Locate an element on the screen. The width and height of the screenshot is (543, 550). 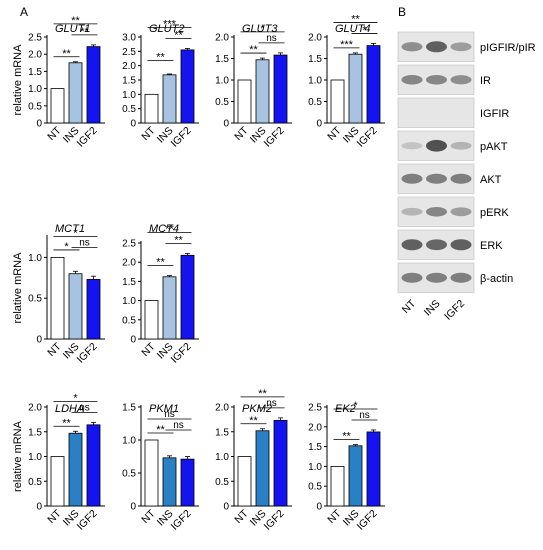
blot-row-pakt: pAKT is located at coordinates (452, 145).